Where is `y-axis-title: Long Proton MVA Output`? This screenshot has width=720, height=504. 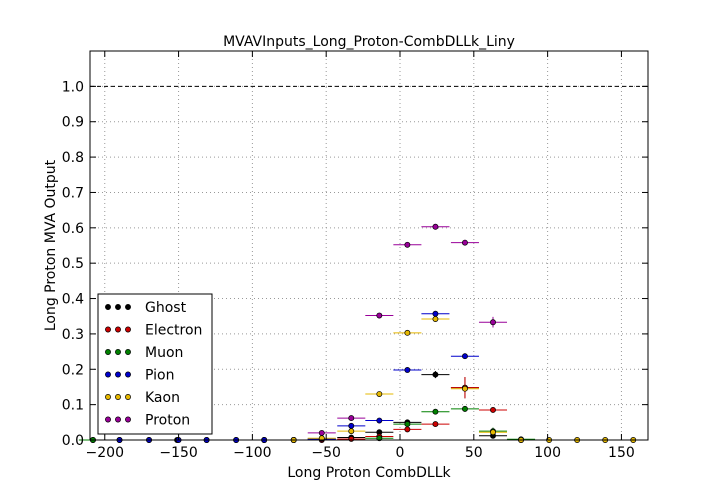 y-axis-title: Long Proton MVA Output is located at coordinates (51, 245).